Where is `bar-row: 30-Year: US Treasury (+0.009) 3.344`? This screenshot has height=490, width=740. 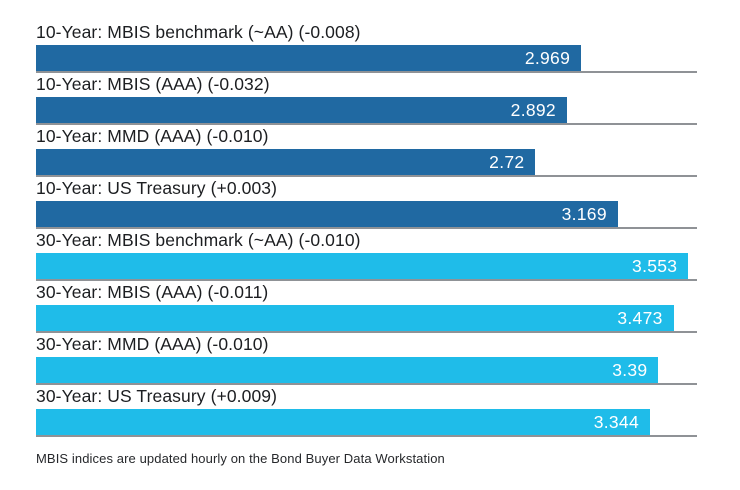
bar-row: 30-Year: US Treasury (+0.009) 3.344 is located at coordinates (366, 411).